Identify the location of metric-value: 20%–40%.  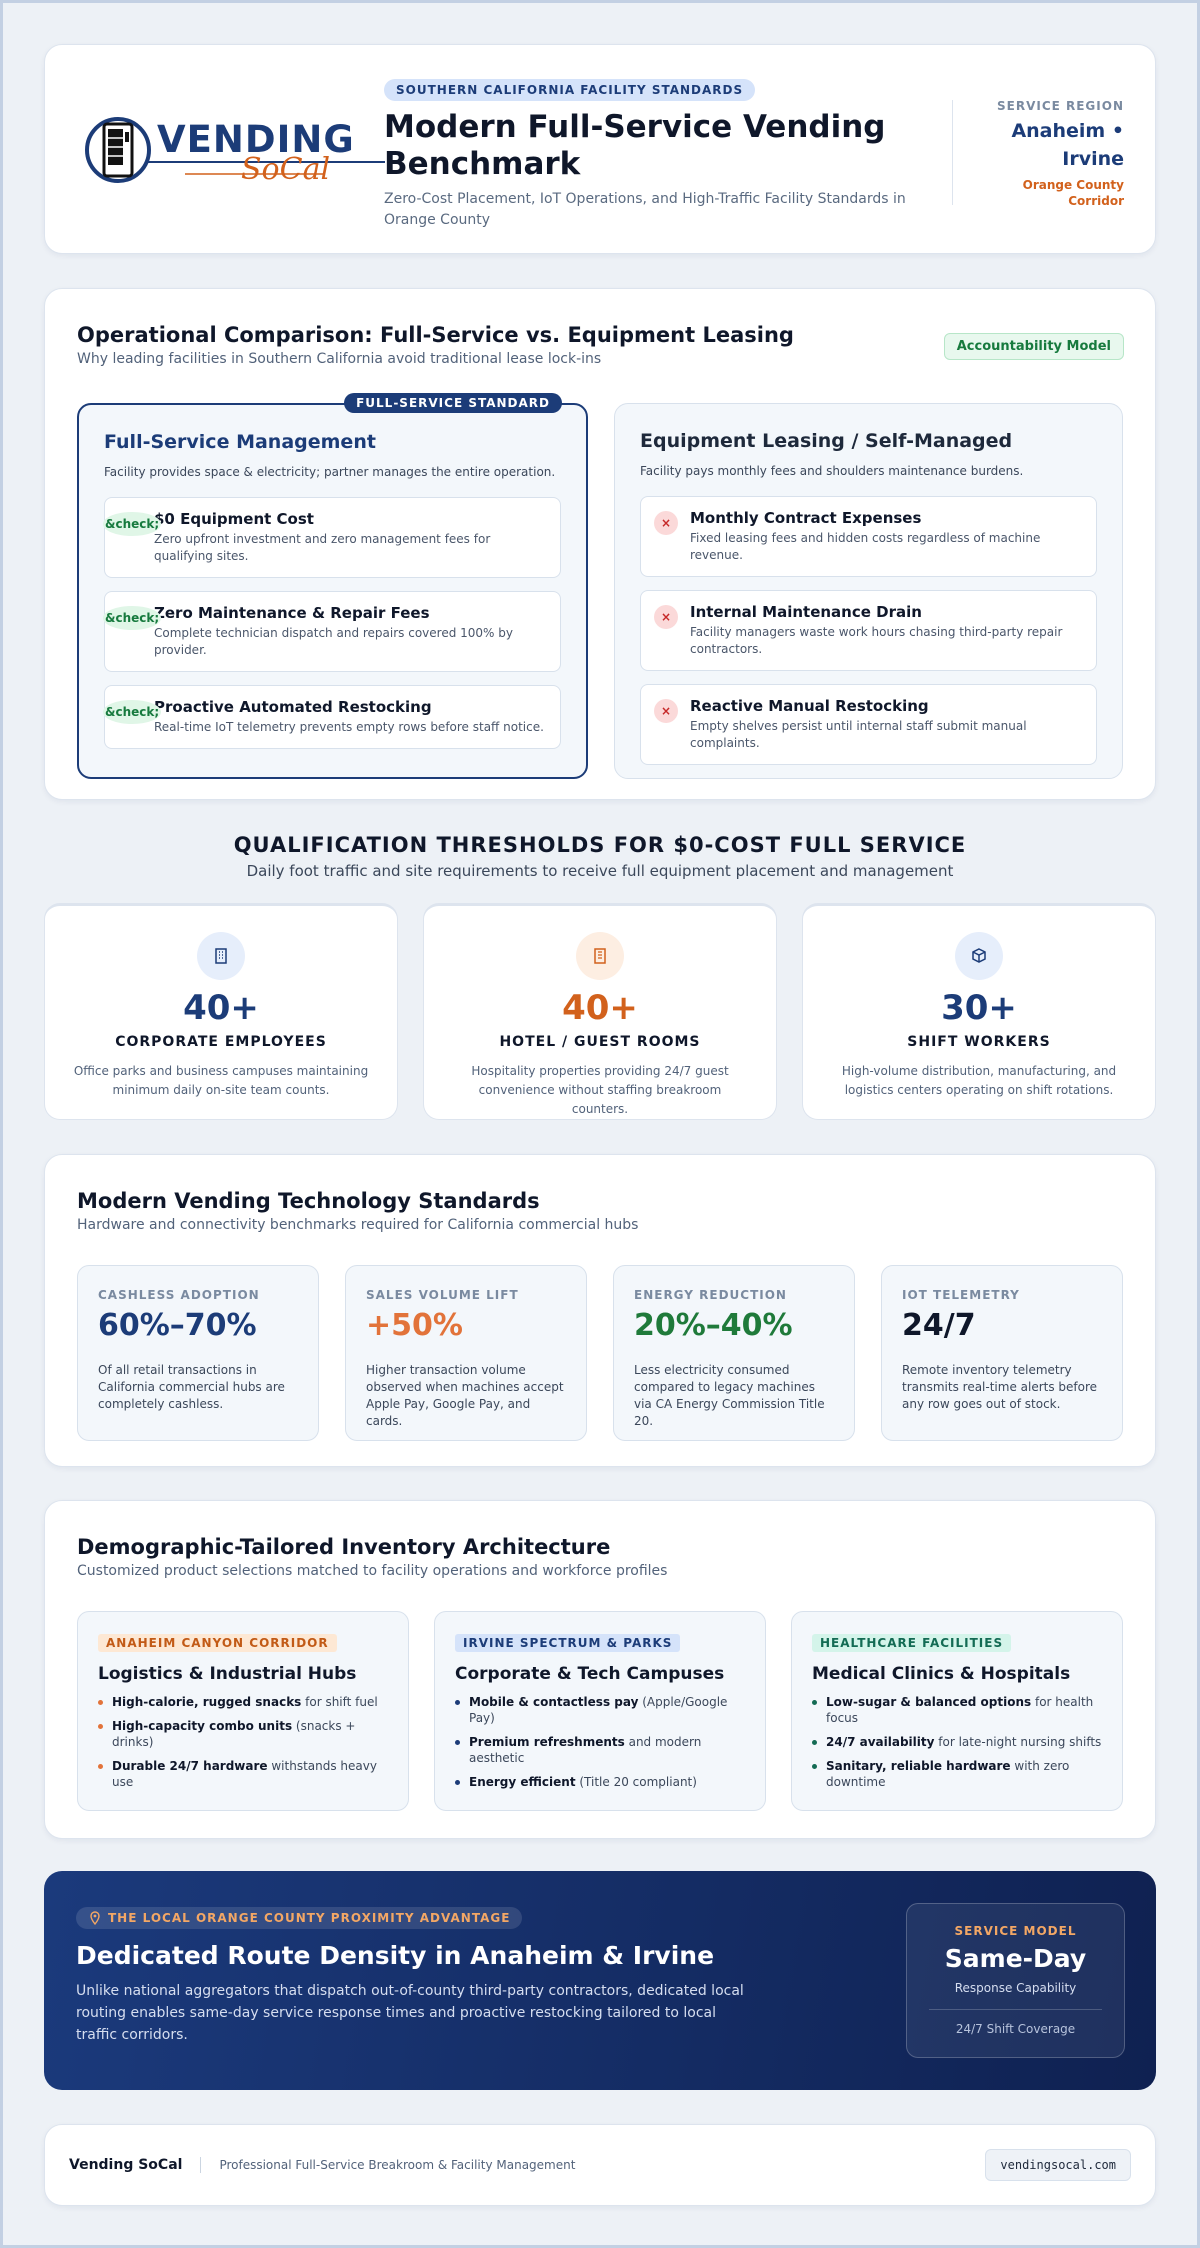
(713, 1325).